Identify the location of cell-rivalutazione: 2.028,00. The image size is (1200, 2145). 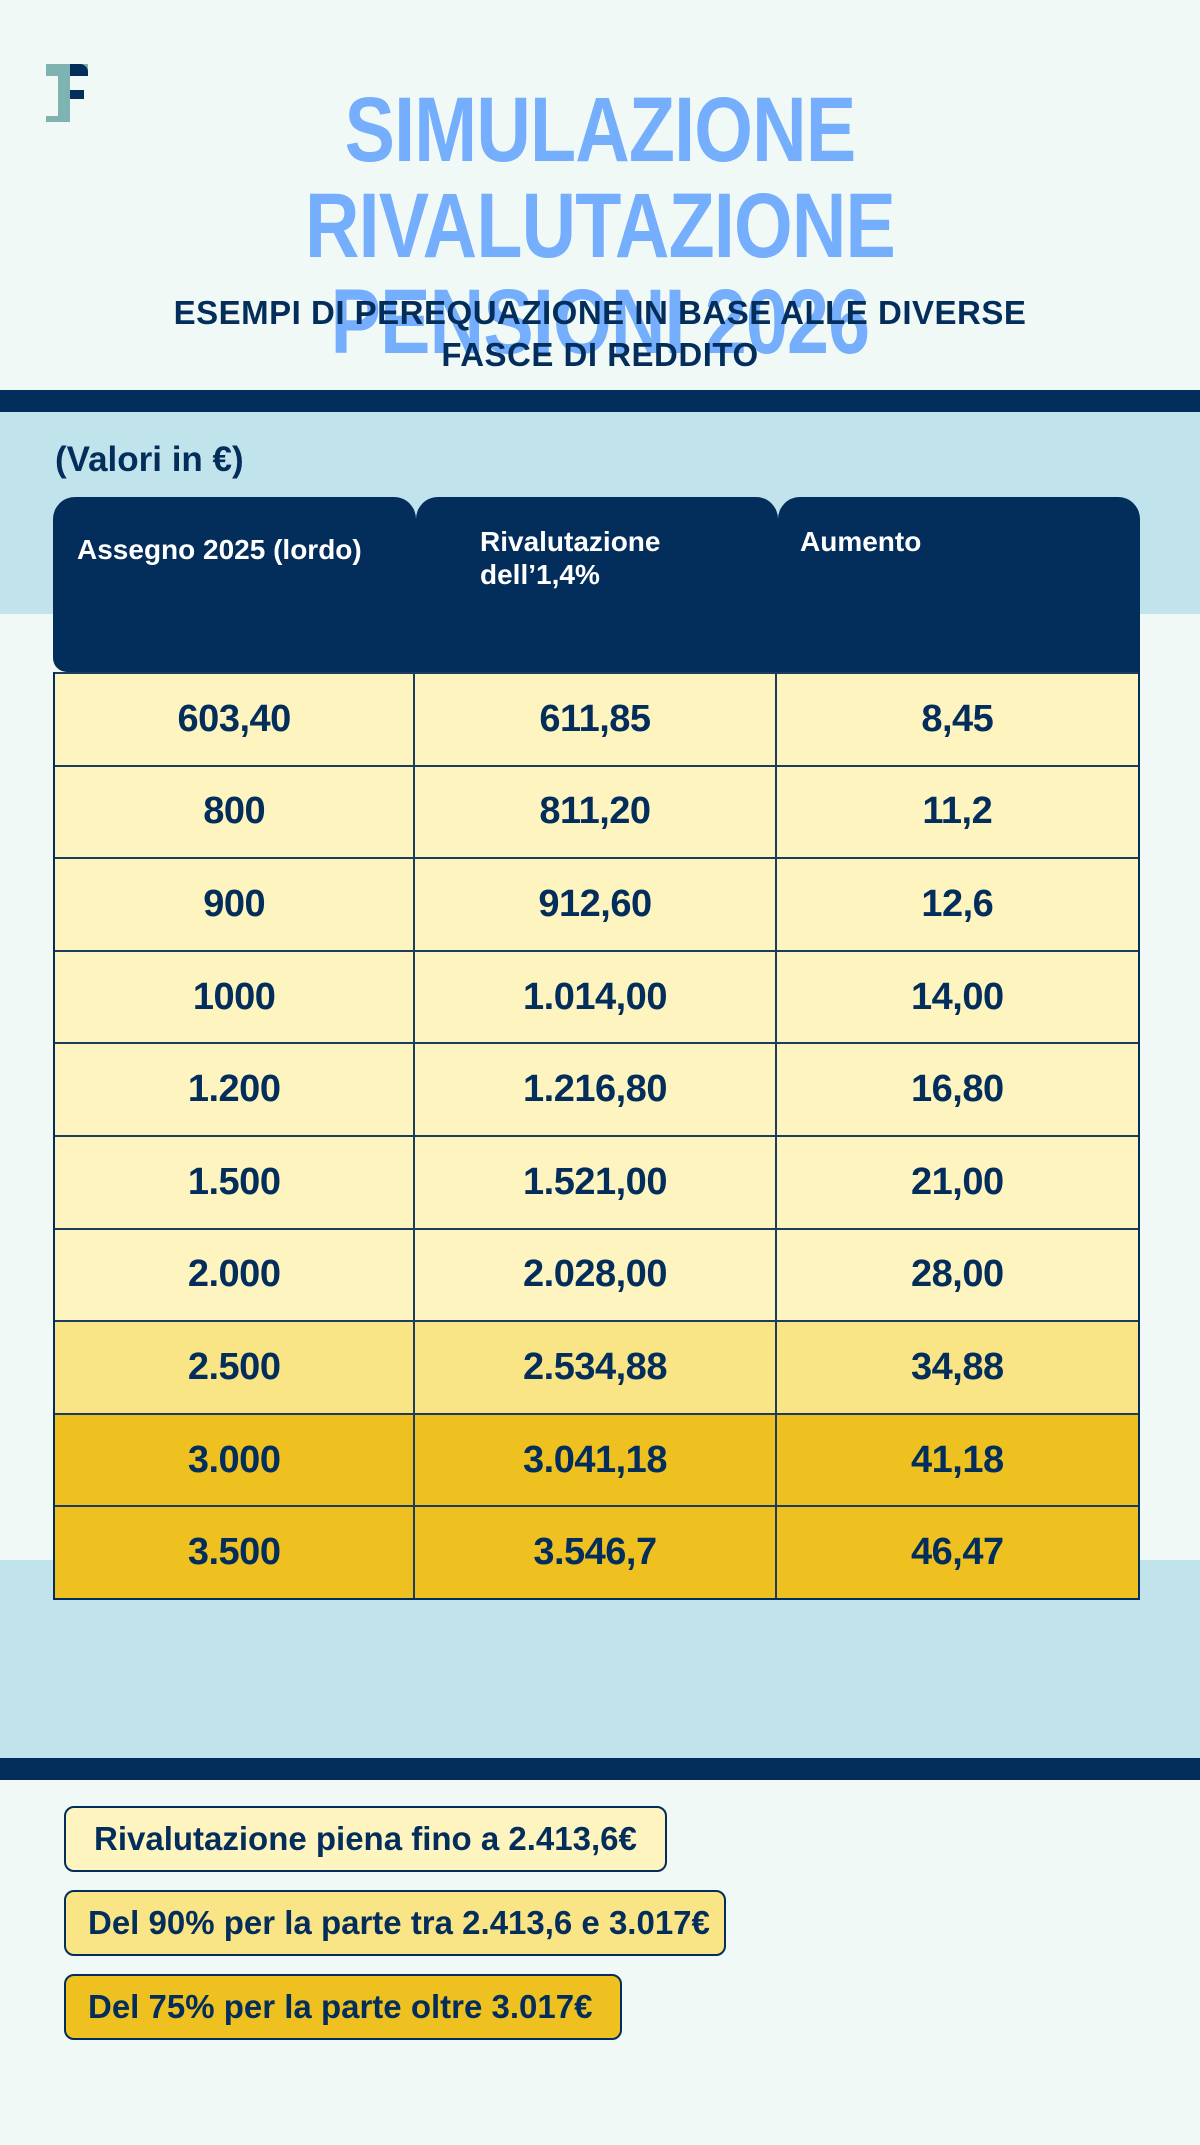
(596, 1275).